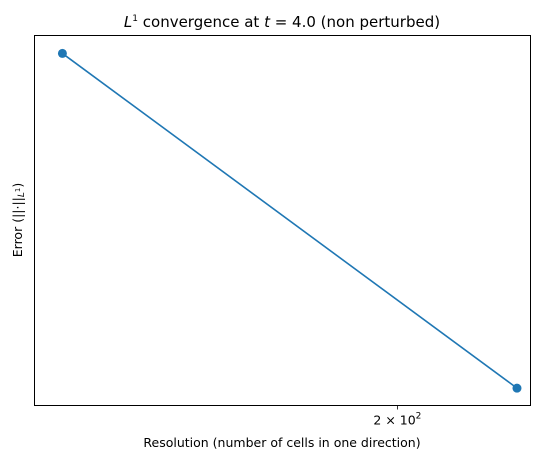  What do you see at coordinates (18, 220) in the screenshot?
I see `y-axis-label: Error (||·||L1)` at bounding box center [18, 220].